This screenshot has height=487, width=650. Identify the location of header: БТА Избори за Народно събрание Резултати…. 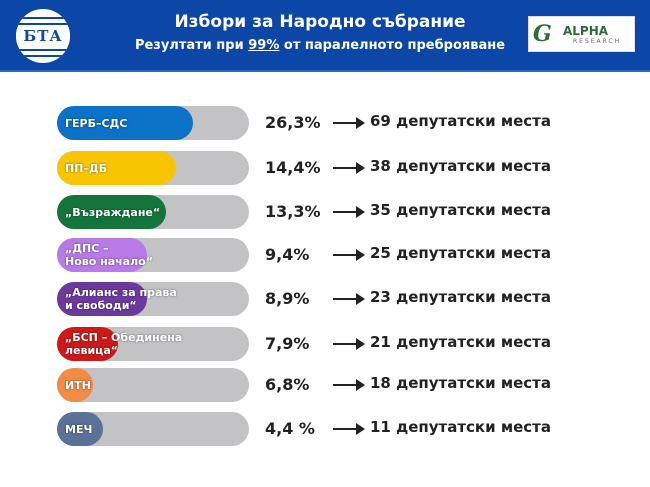
(325, 36).